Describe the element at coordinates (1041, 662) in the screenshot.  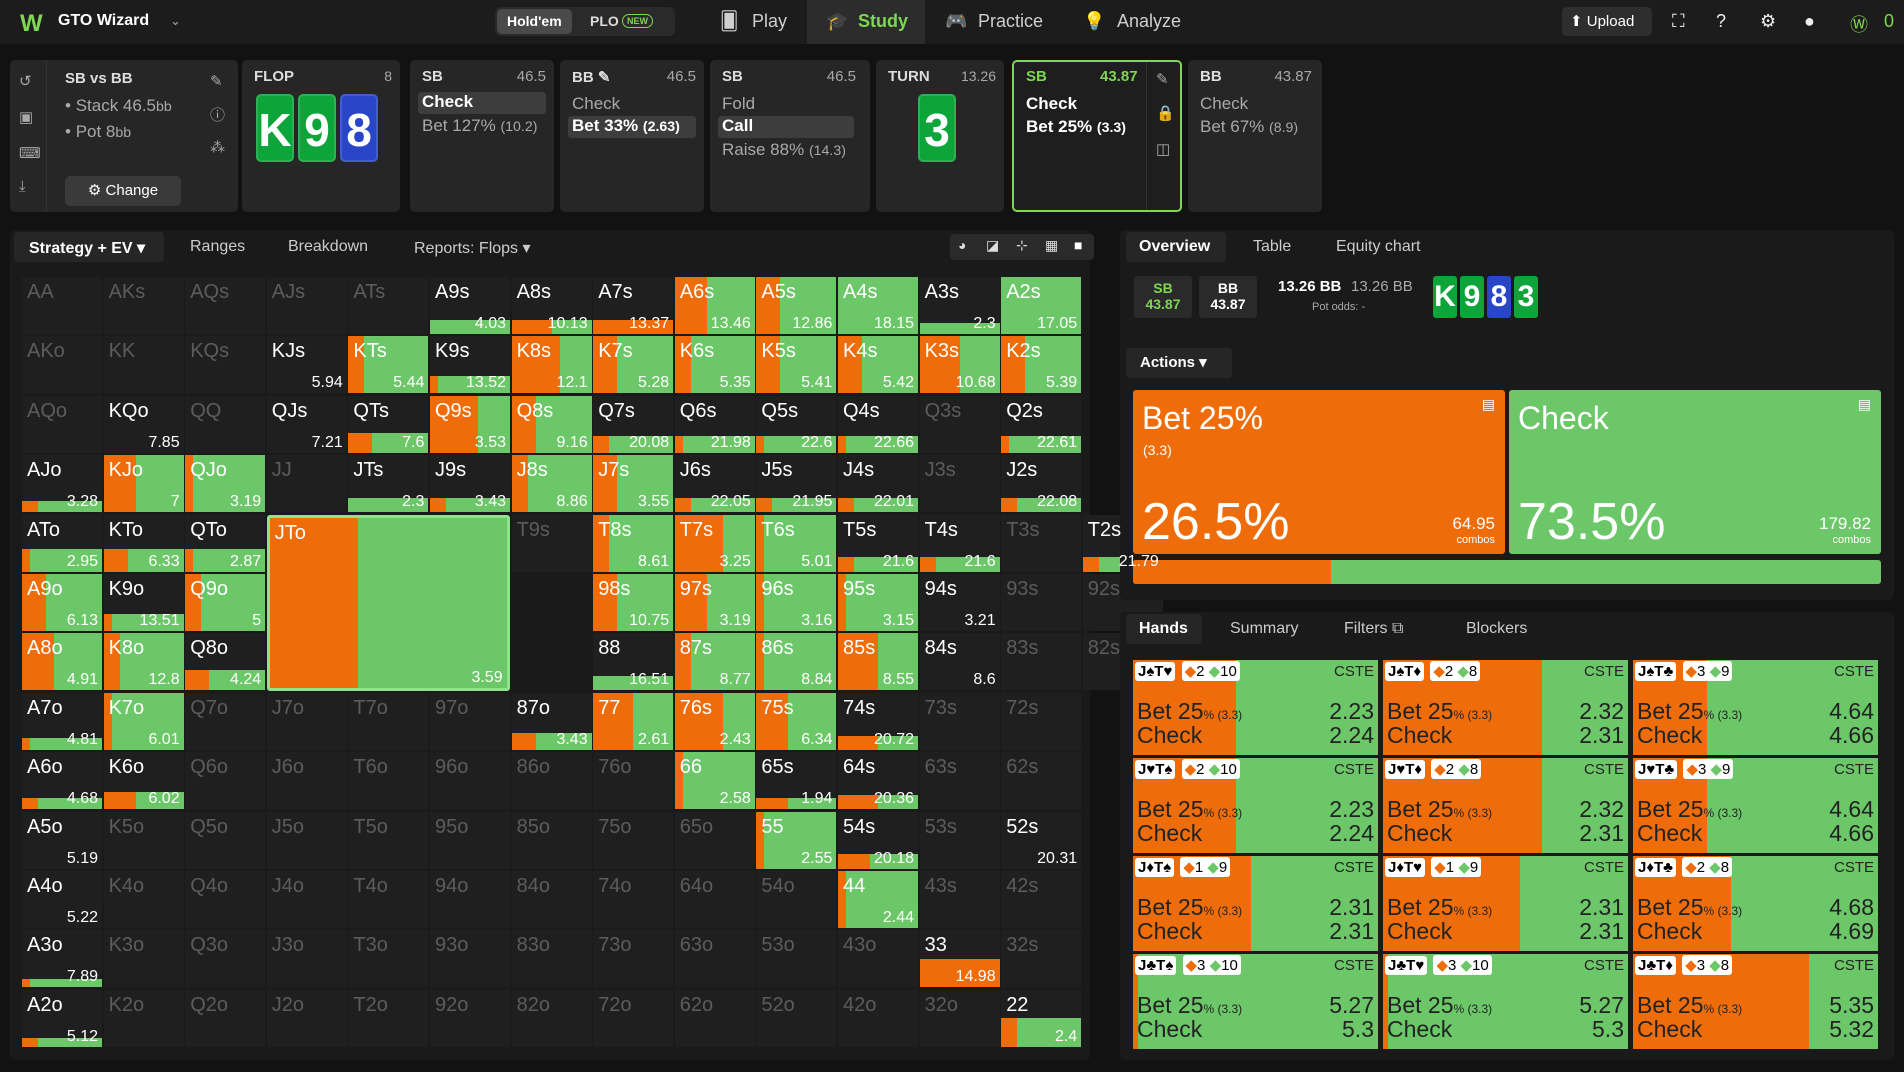
I see `hand-cell: 83s` at that location.